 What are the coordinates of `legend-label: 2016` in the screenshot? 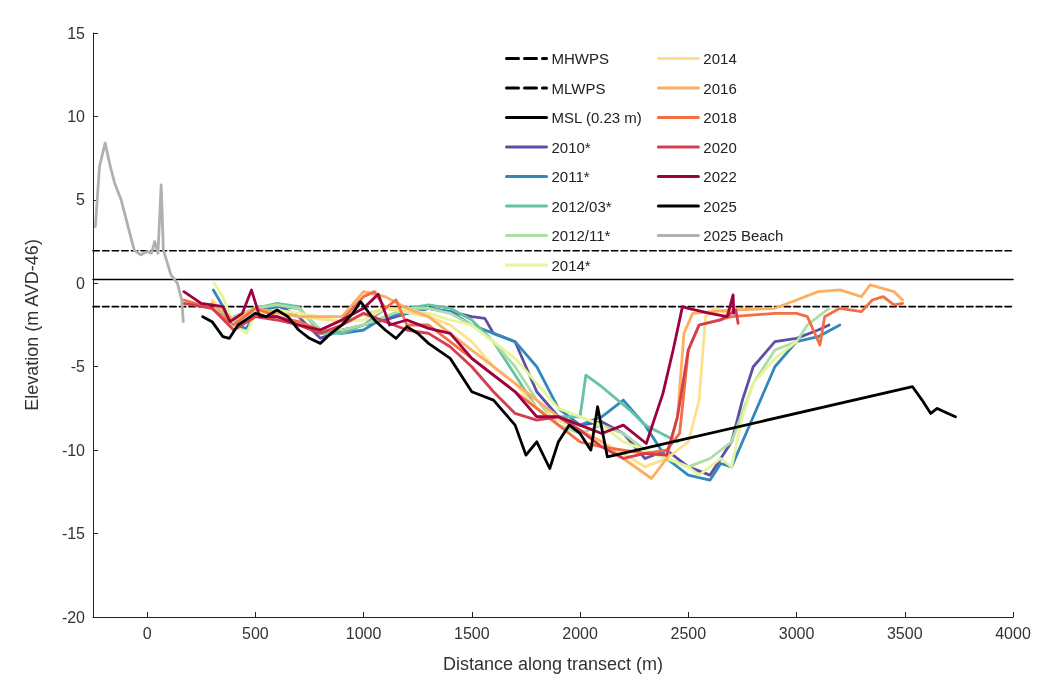 It's located at (720, 88).